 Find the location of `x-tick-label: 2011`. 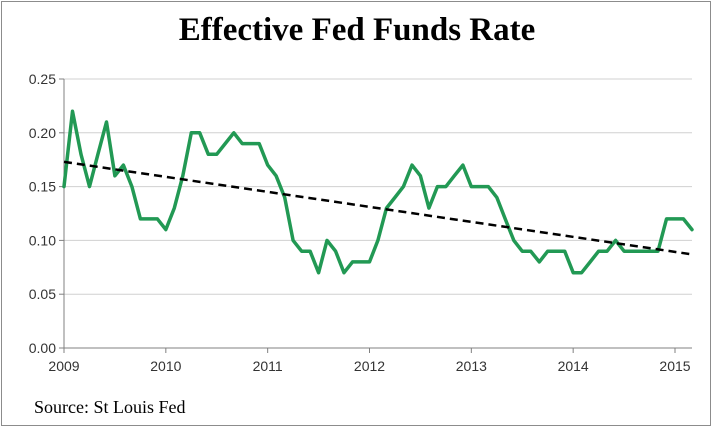

x-tick-label: 2011 is located at coordinates (268, 366).